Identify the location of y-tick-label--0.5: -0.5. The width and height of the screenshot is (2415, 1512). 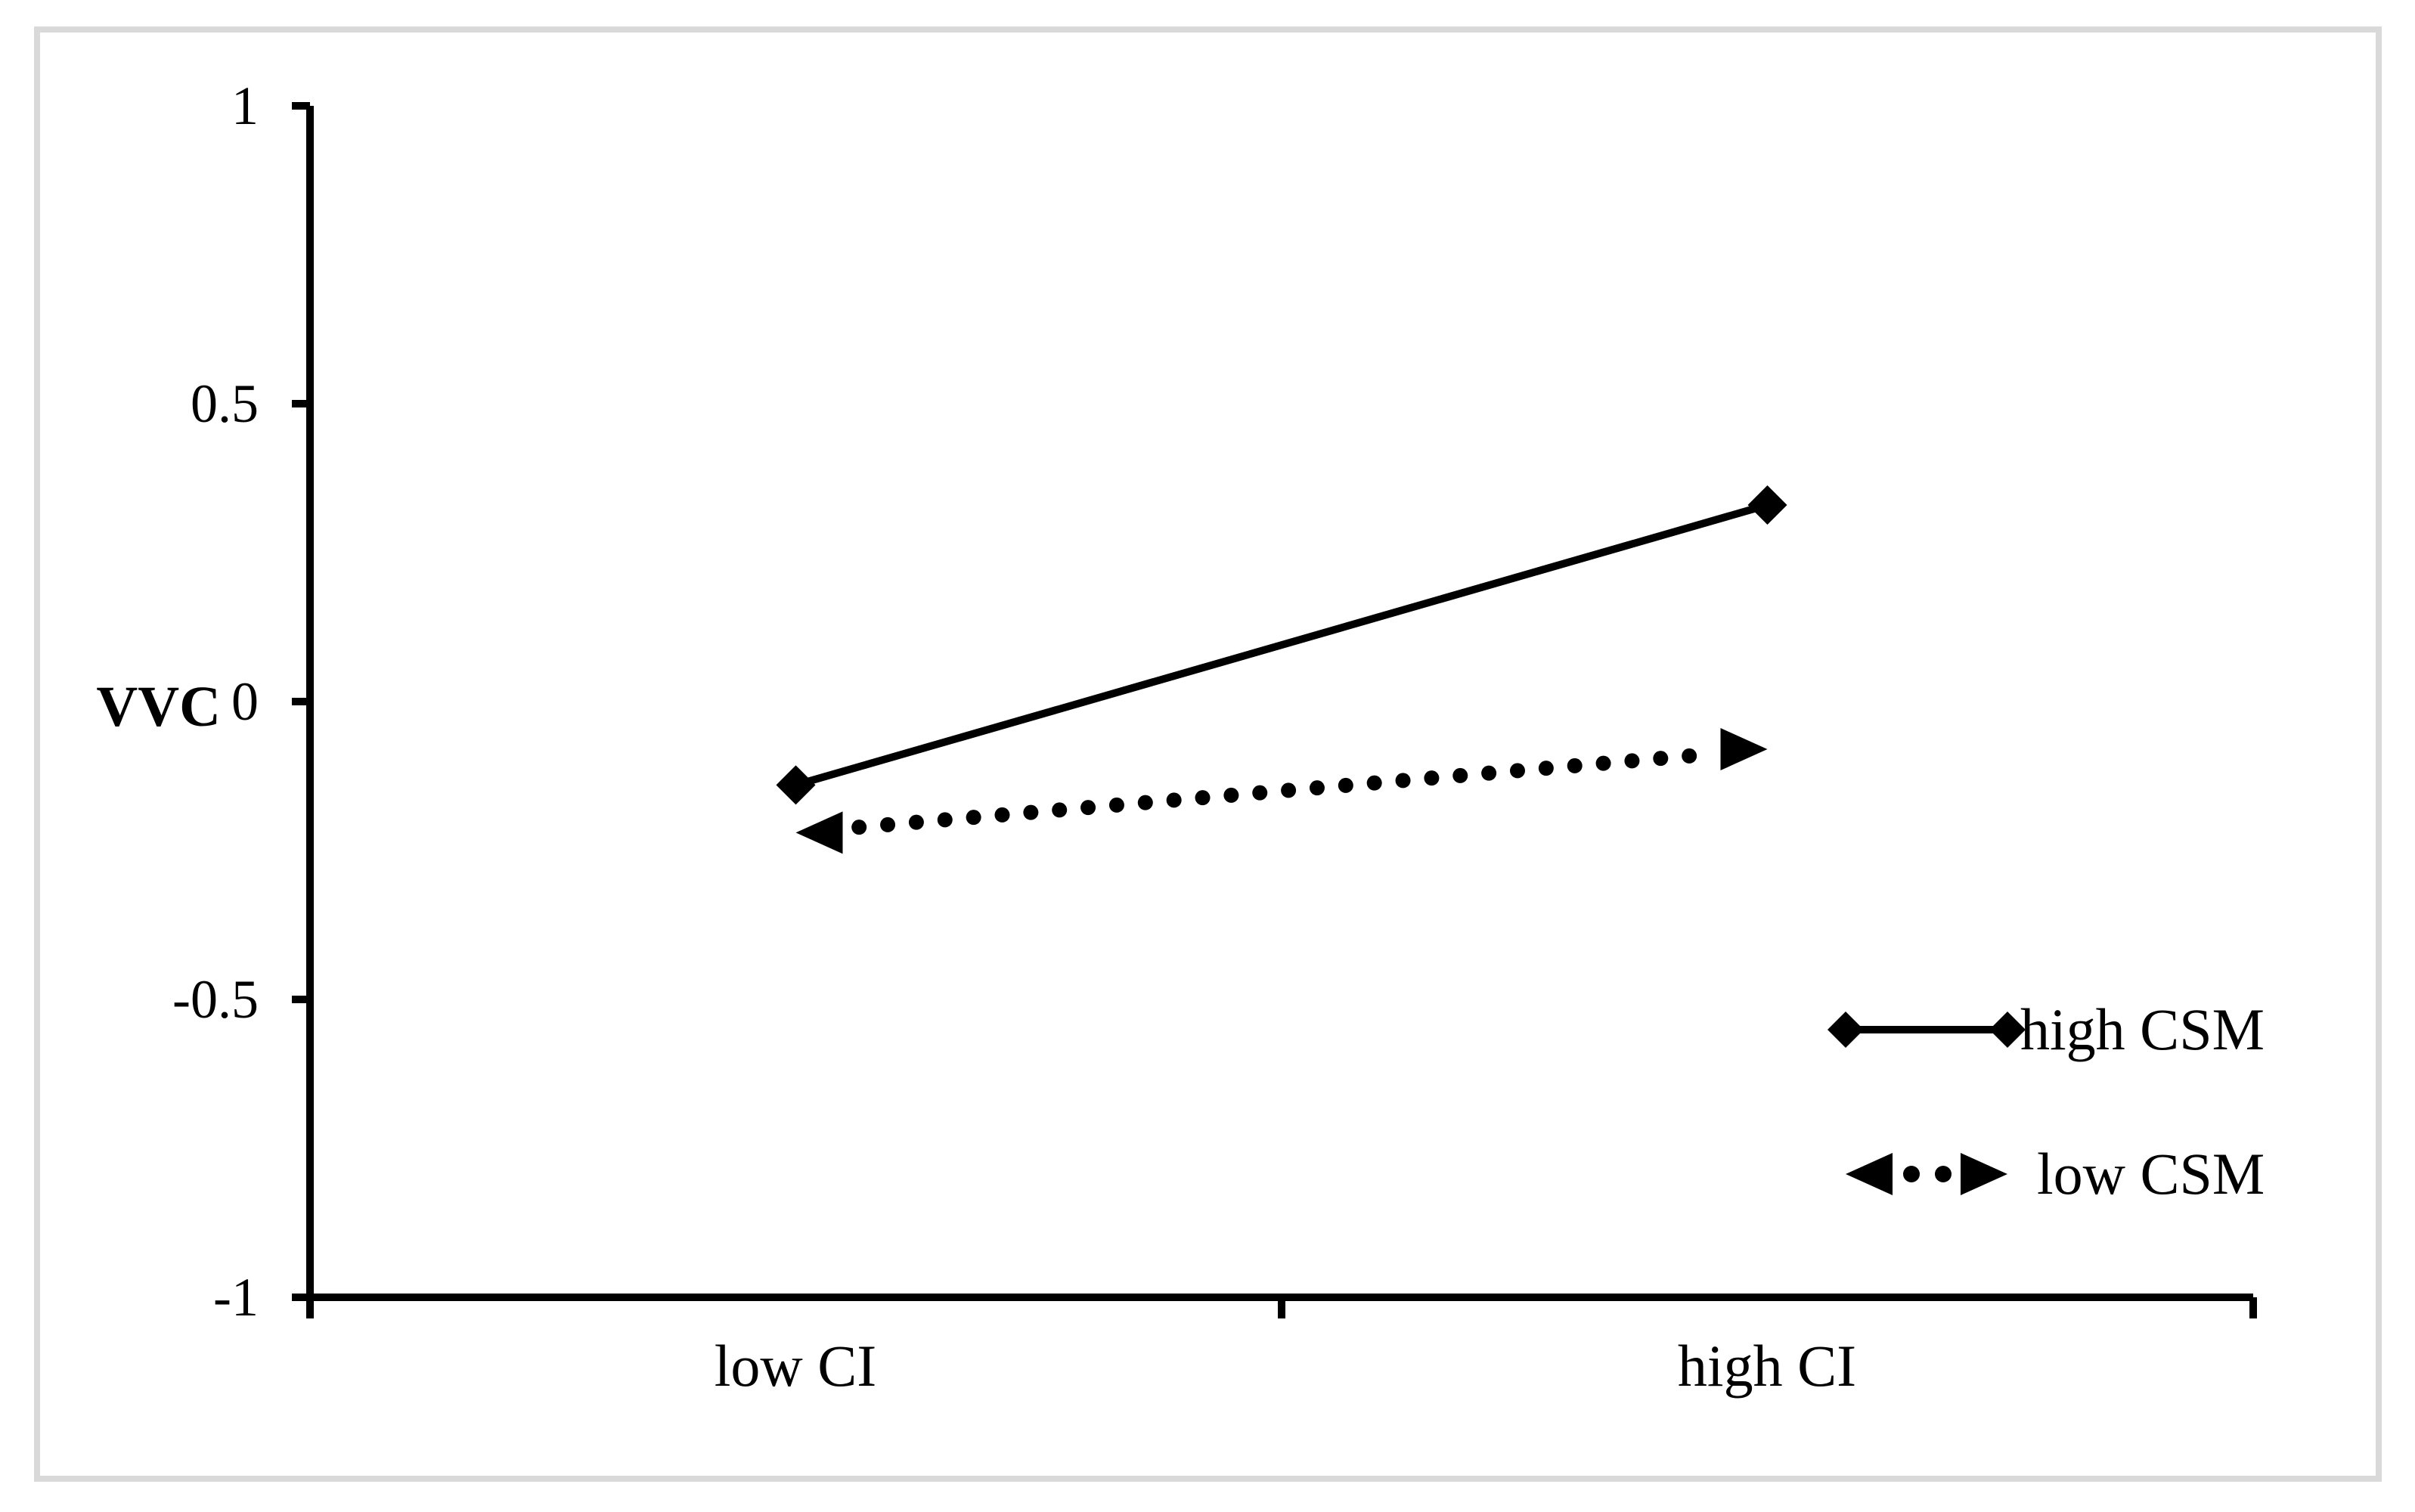
(215, 999).